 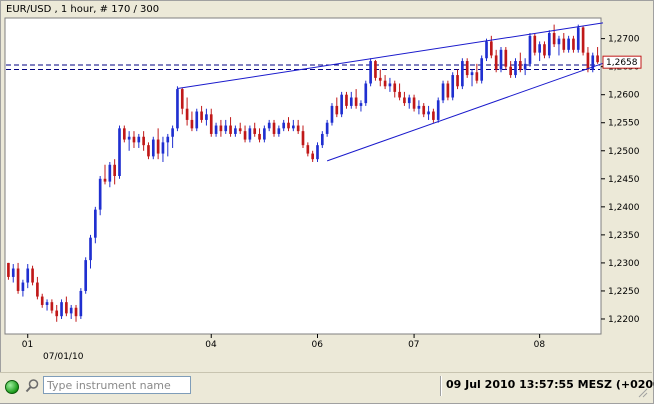 What do you see at coordinates (317, 345) in the screenshot?
I see `x-tick-label: 06` at bounding box center [317, 345].